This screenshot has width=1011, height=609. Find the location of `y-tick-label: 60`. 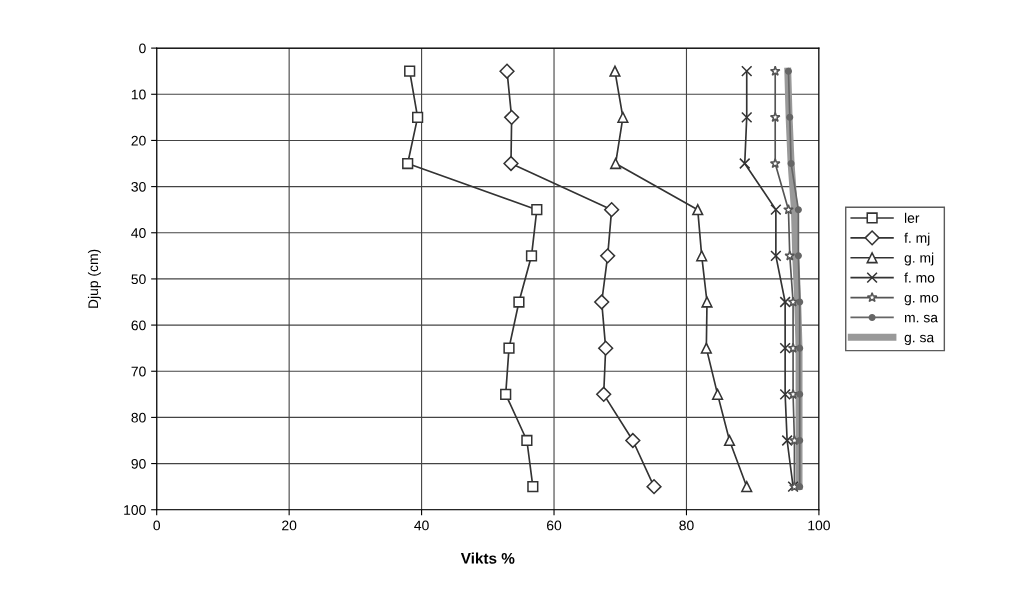

y-tick-label: 60 is located at coordinates (138, 325).